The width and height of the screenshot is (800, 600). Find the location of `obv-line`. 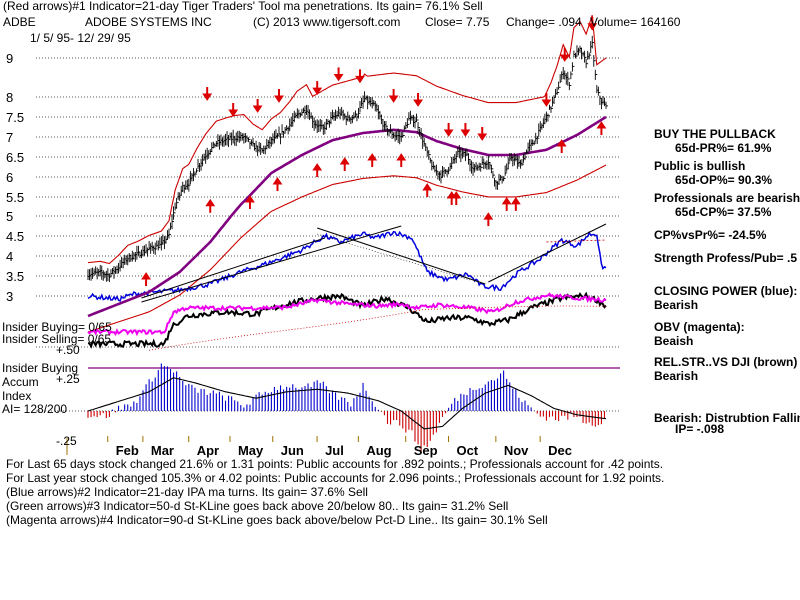

obv-line is located at coordinates (347, 321).